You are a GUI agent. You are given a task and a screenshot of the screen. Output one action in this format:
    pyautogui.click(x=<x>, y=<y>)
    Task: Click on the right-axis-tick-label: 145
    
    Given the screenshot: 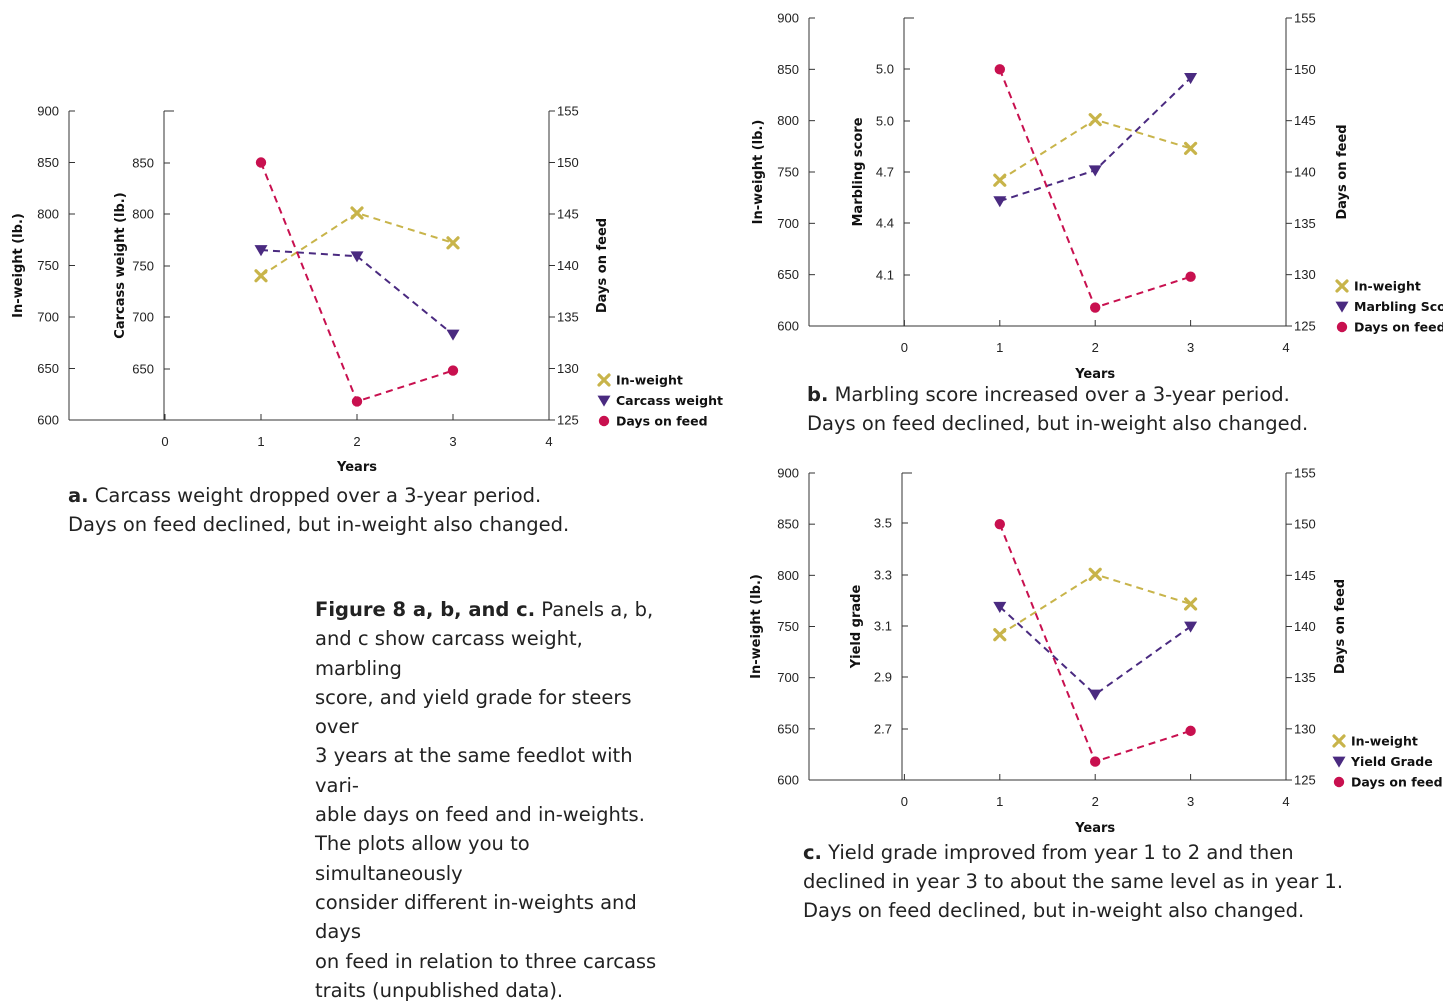 What is the action you would take?
    pyautogui.click(x=1305, y=120)
    